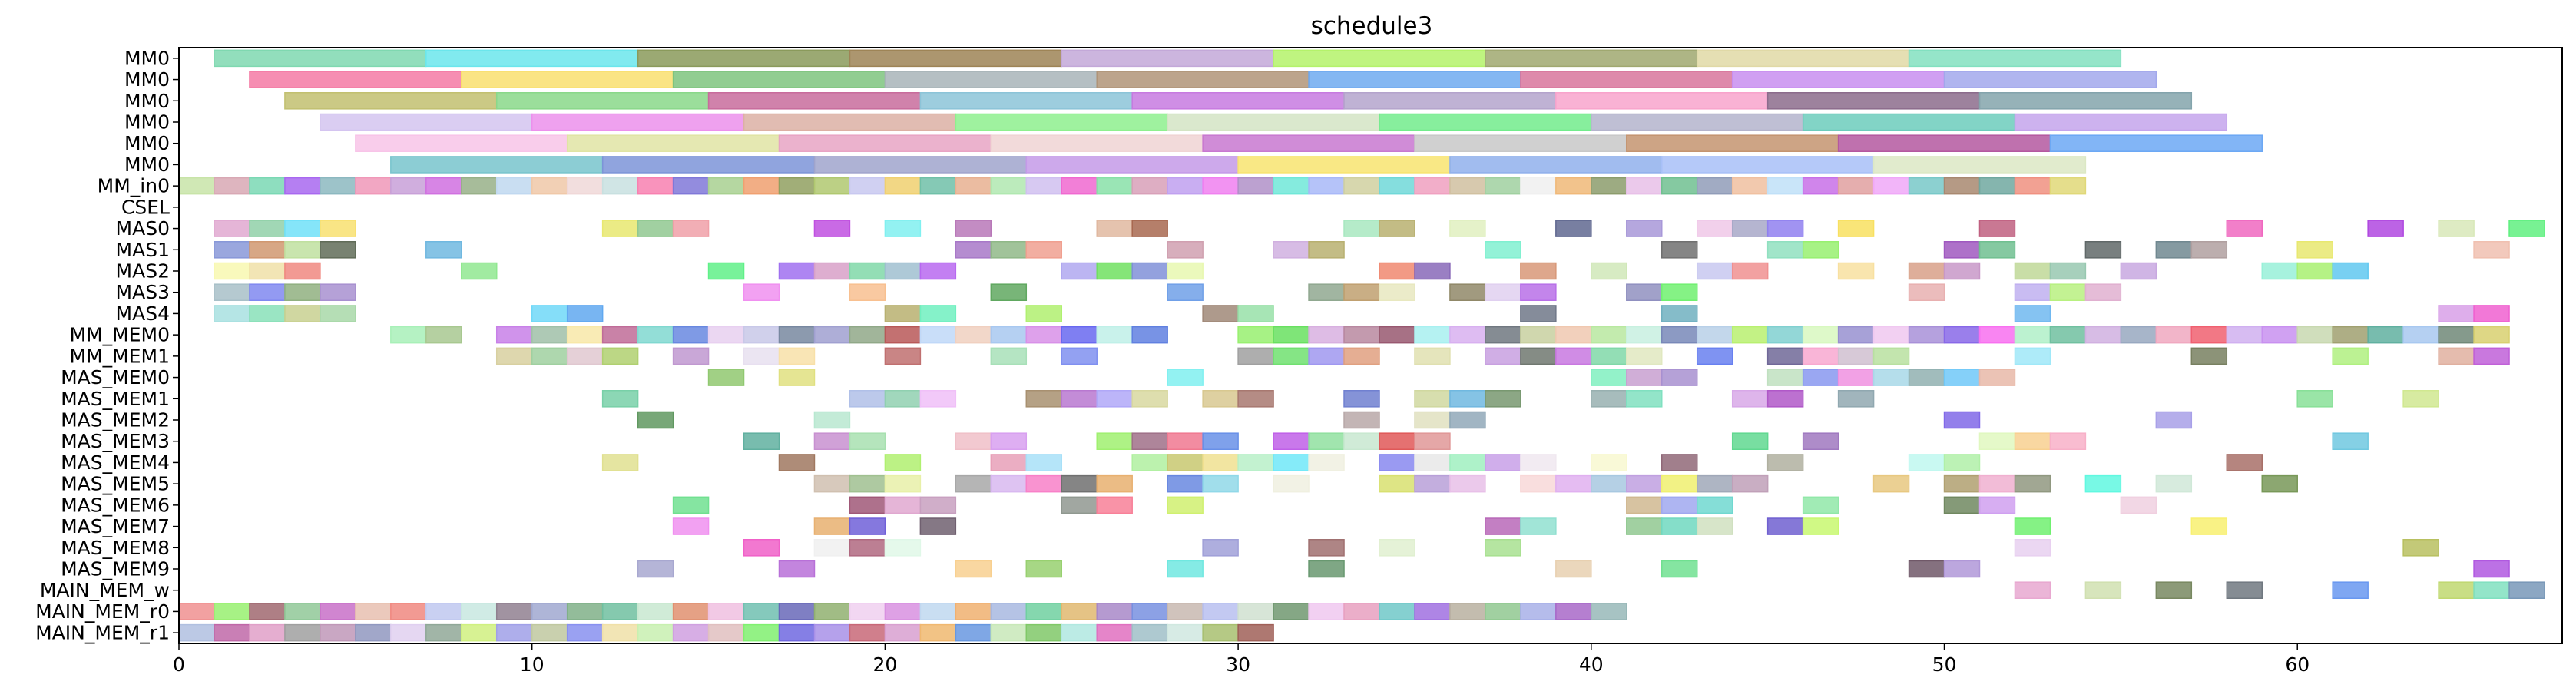  What do you see at coordinates (116, 526) in the screenshot?
I see `y-tick-label: MAS_MEM7` at bounding box center [116, 526].